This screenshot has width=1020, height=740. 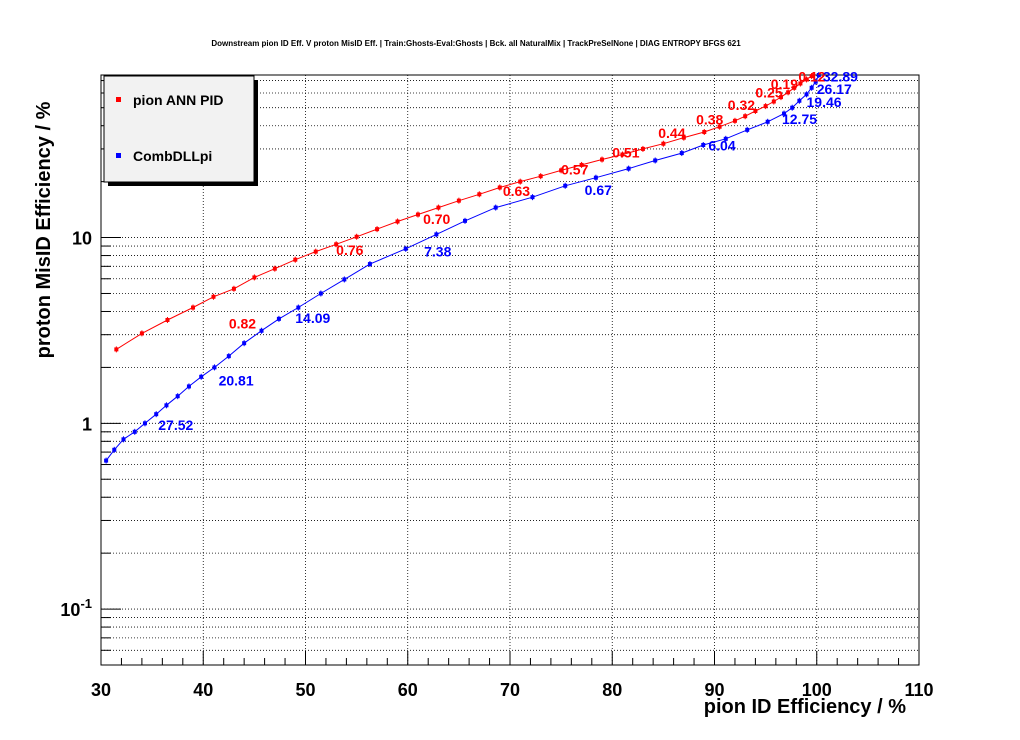 What do you see at coordinates (598, 190) in the screenshot?
I see `point-annotation: 0.67` at bounding box center [598, 190].